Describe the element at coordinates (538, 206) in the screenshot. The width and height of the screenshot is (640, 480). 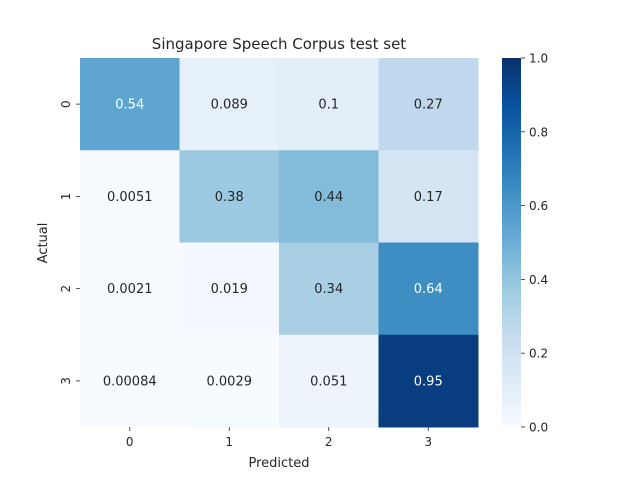
I see `colorbar-tick-label-3: 0.6` at that location.